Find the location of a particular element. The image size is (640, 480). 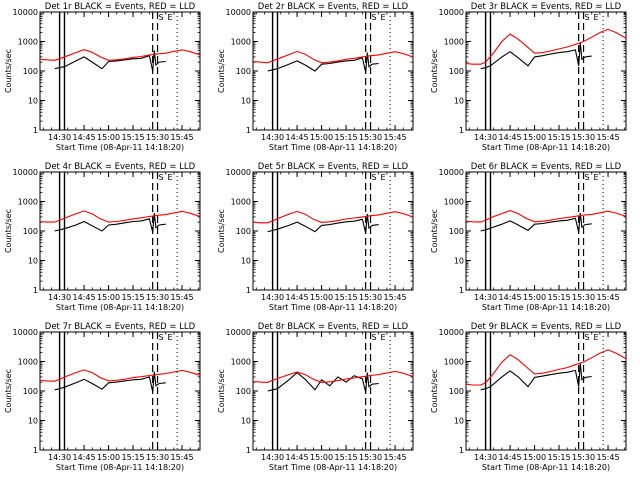

chart-title: Det 1r BLACK = Events, RED = LLD is located at coordinates (120, 7).